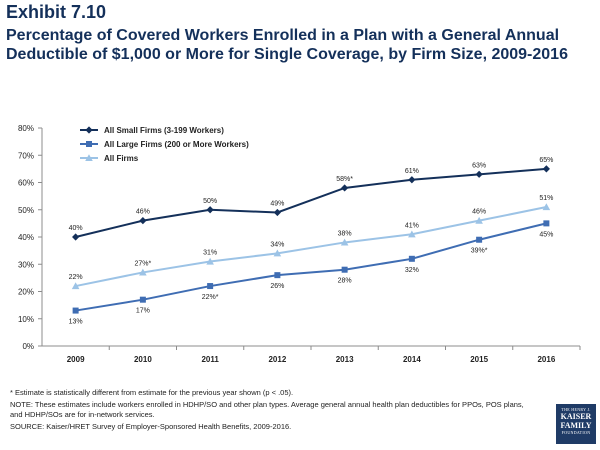  What do you see at coordinates (76, 359) in the screenshot?
I see `x-tick-label: 2009` at bounding box center [76, 359].